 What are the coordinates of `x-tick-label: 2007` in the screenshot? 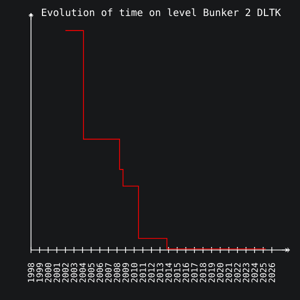 It's located at (108, 272).